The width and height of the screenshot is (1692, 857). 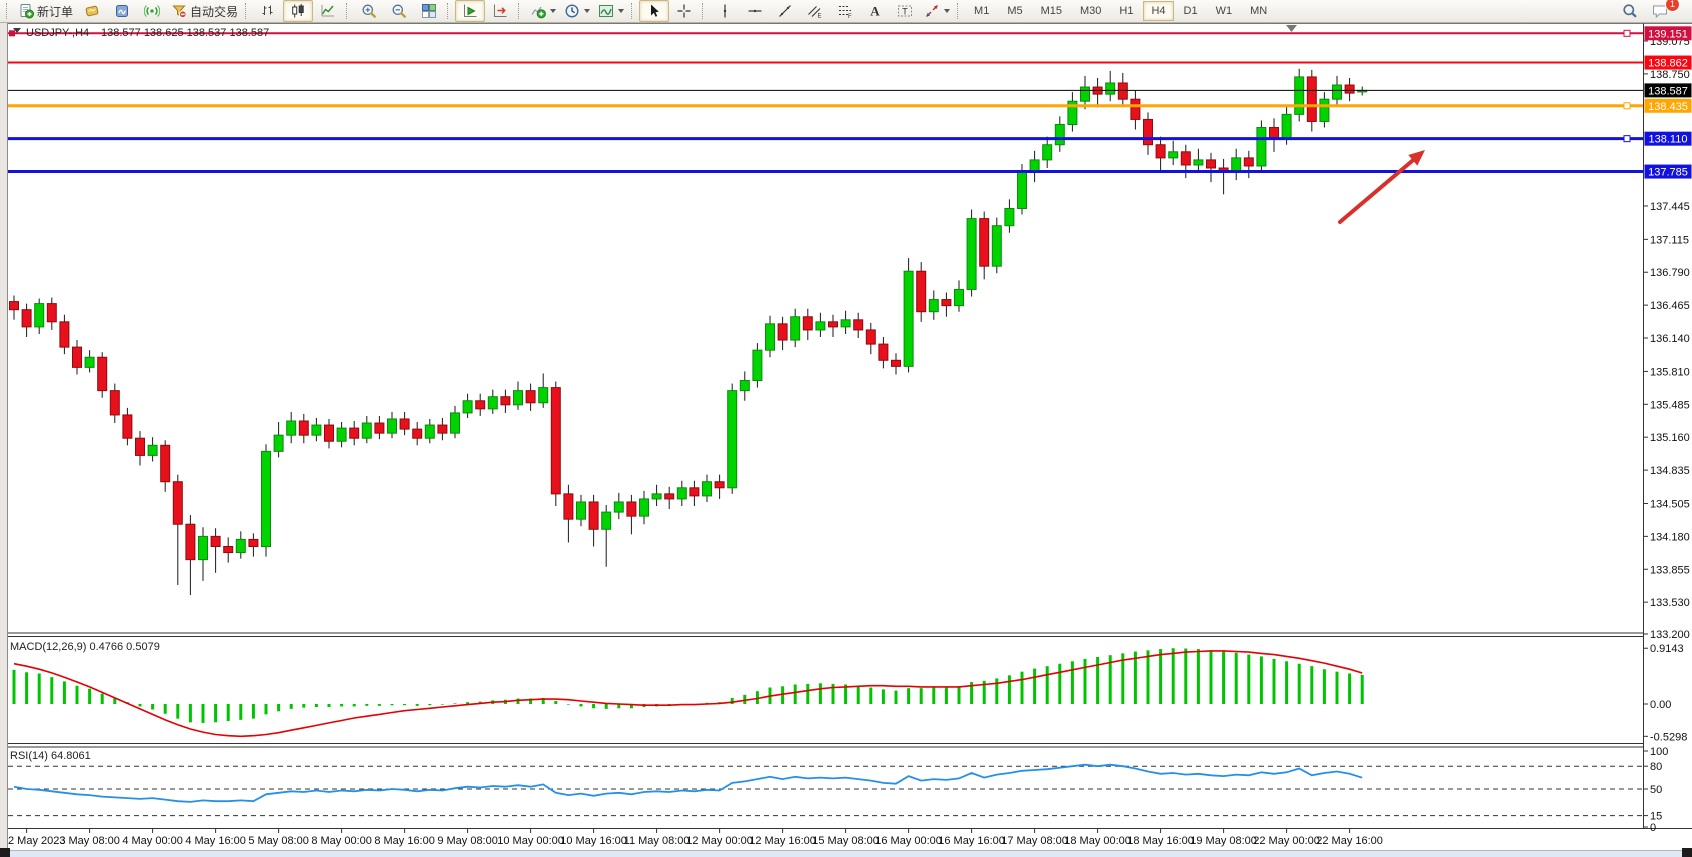 What do you see at coordinates (268, 11) in the screenshot?
I see `bar-chart-button` at bounding box center [268, 11].